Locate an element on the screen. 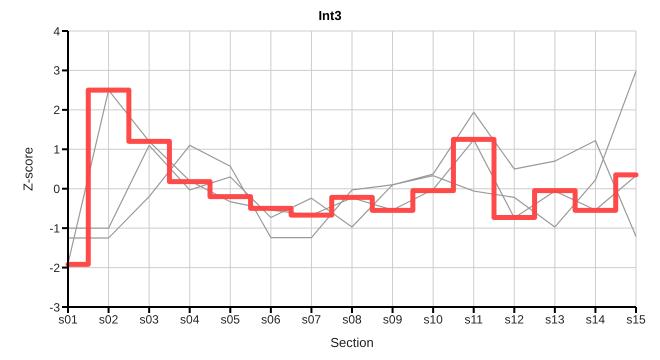 This screenshot has width=660, height=360. x-tick-label: s15 is located at coordinates (636, 319).